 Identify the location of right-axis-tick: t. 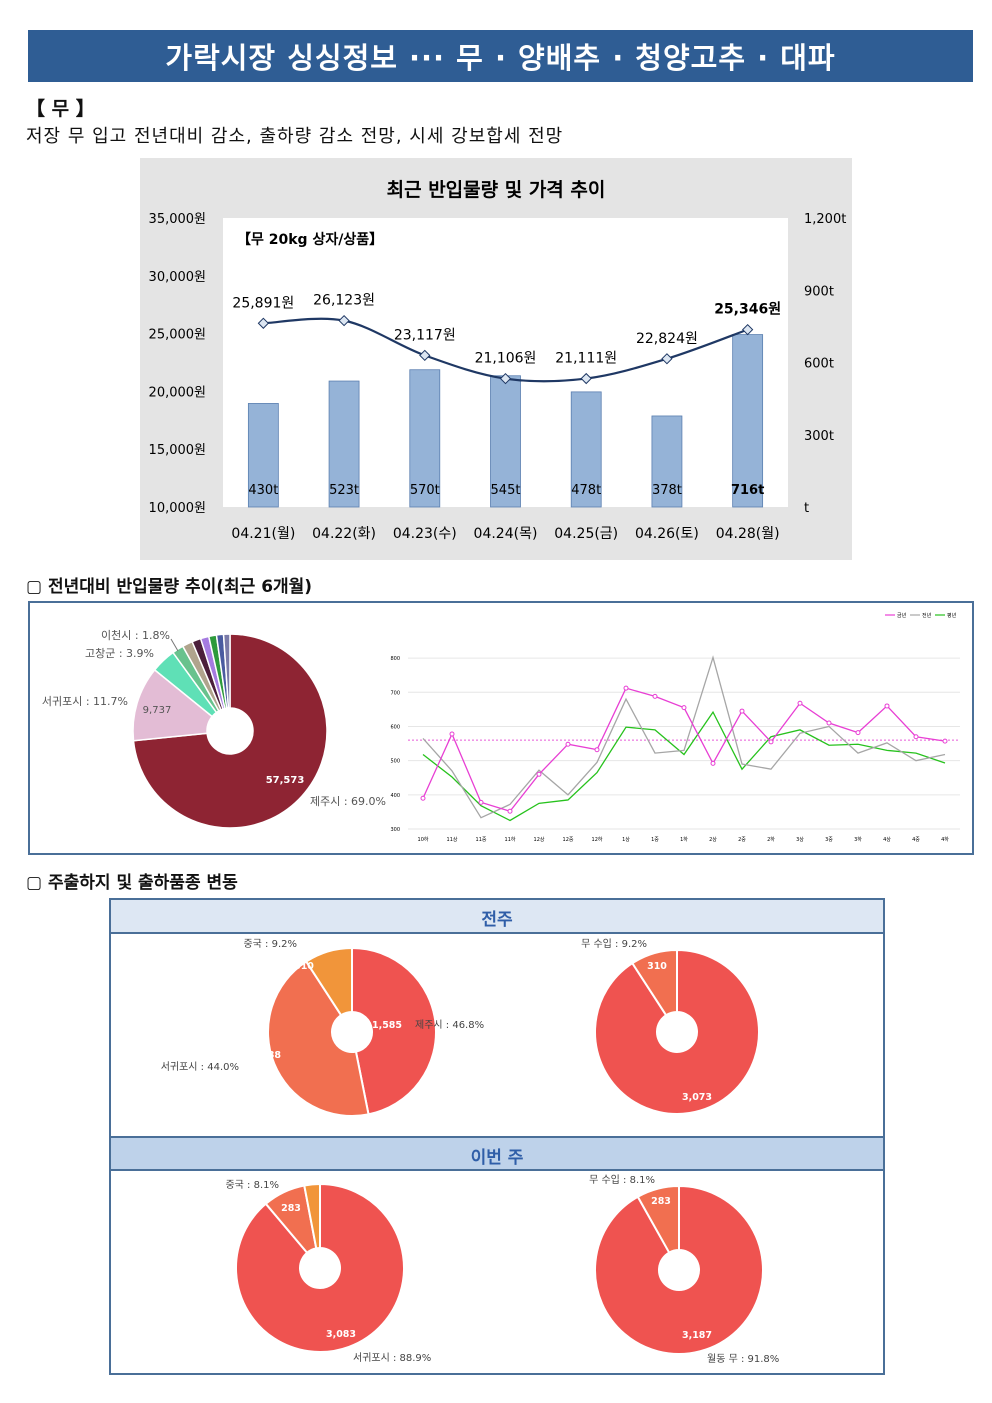
(806, 508).